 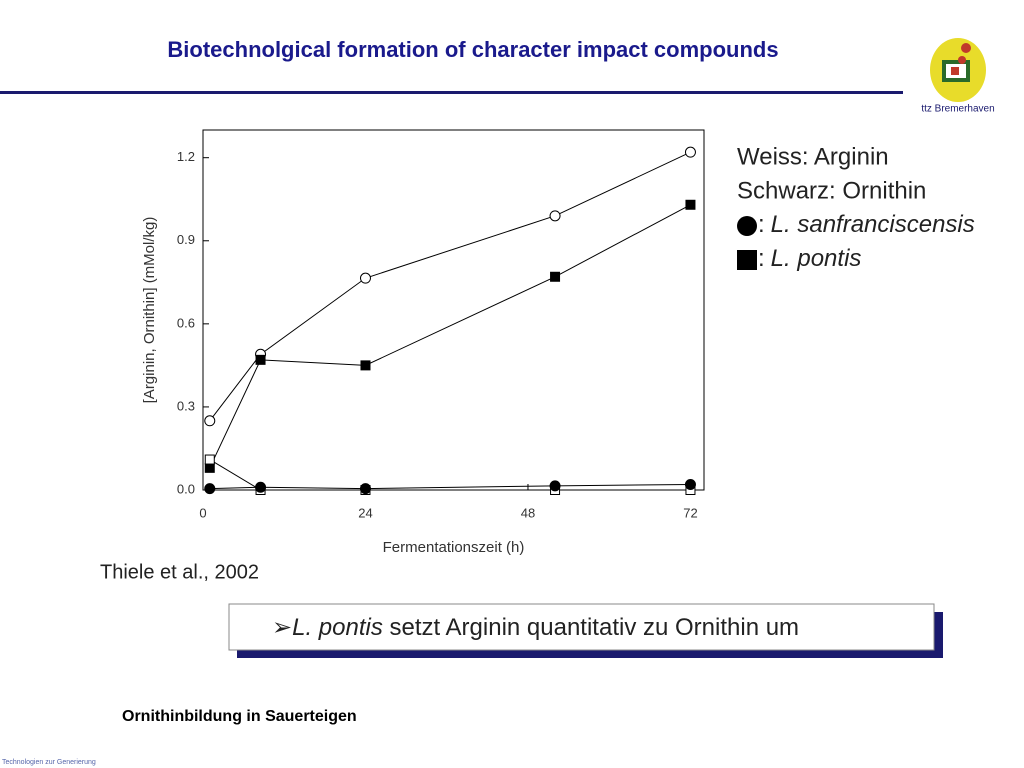 I want to click on statement-rest: setzt Arginin quantitativ zu Ornithin um, so click(x=591, y=627).